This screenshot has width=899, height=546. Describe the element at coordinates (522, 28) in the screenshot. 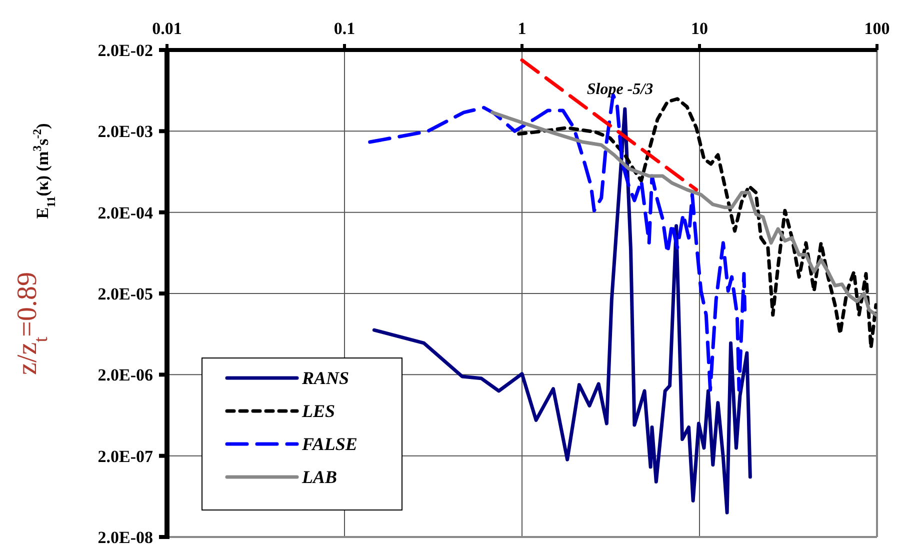

I see `x-tick-label: 1` at that location.